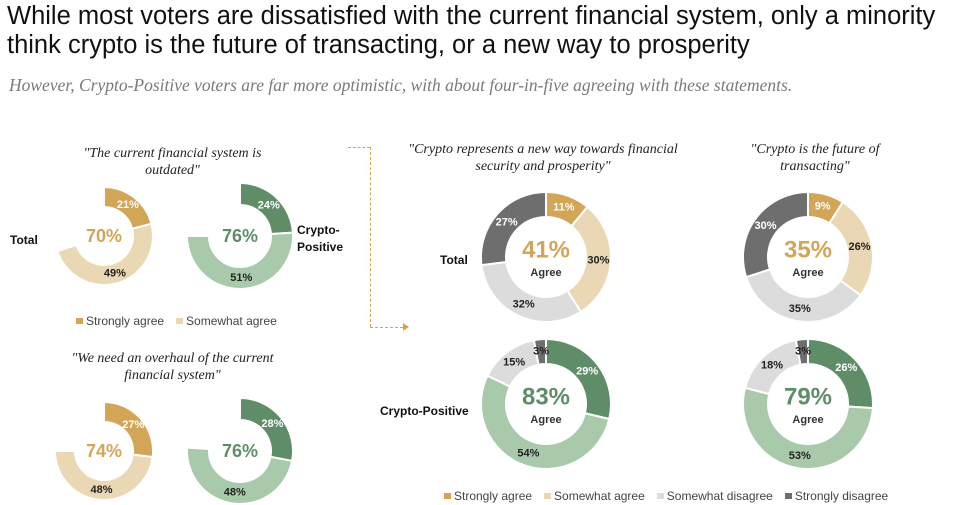 This screenshot has width=967, height=505. What do you see at coordinates (598, 260) in the screenshot?
I see `data-label-q3-total-somewhat-agree: 30%` at bounding box center [598, 260].